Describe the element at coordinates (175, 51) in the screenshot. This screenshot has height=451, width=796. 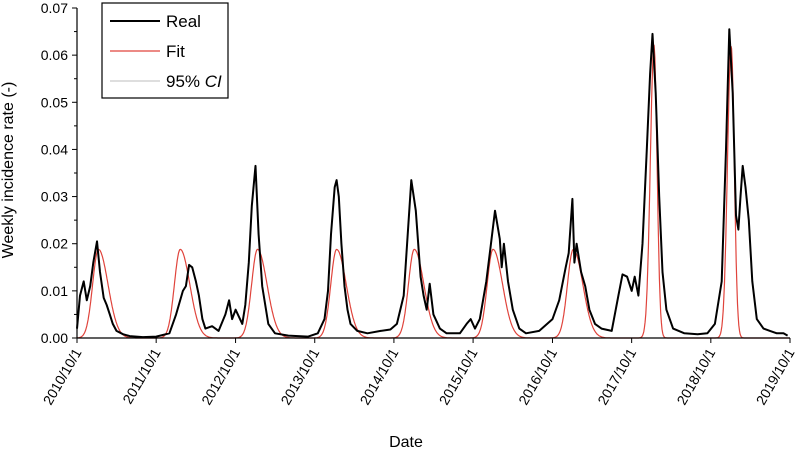
I see `legend-label: Fit` at that location.